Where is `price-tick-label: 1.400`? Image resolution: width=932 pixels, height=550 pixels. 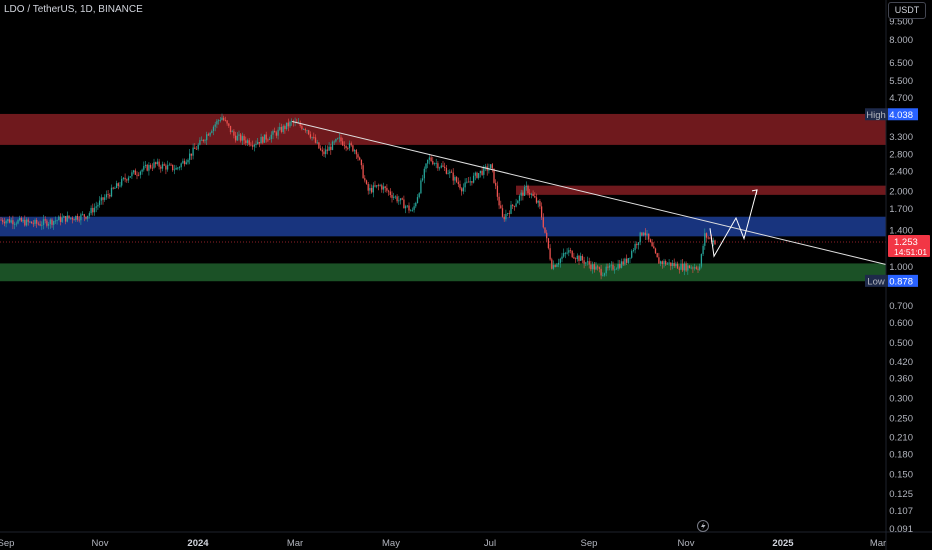 price-tick-label: 1.400 is located at coordinates (901, 230).